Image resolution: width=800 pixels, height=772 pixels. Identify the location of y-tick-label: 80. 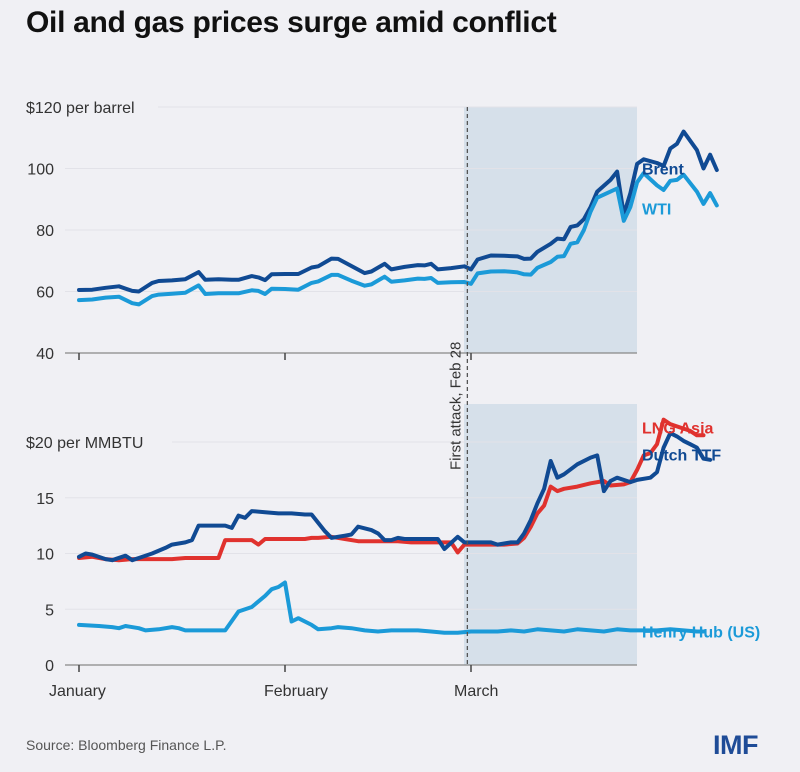
(45, 231).